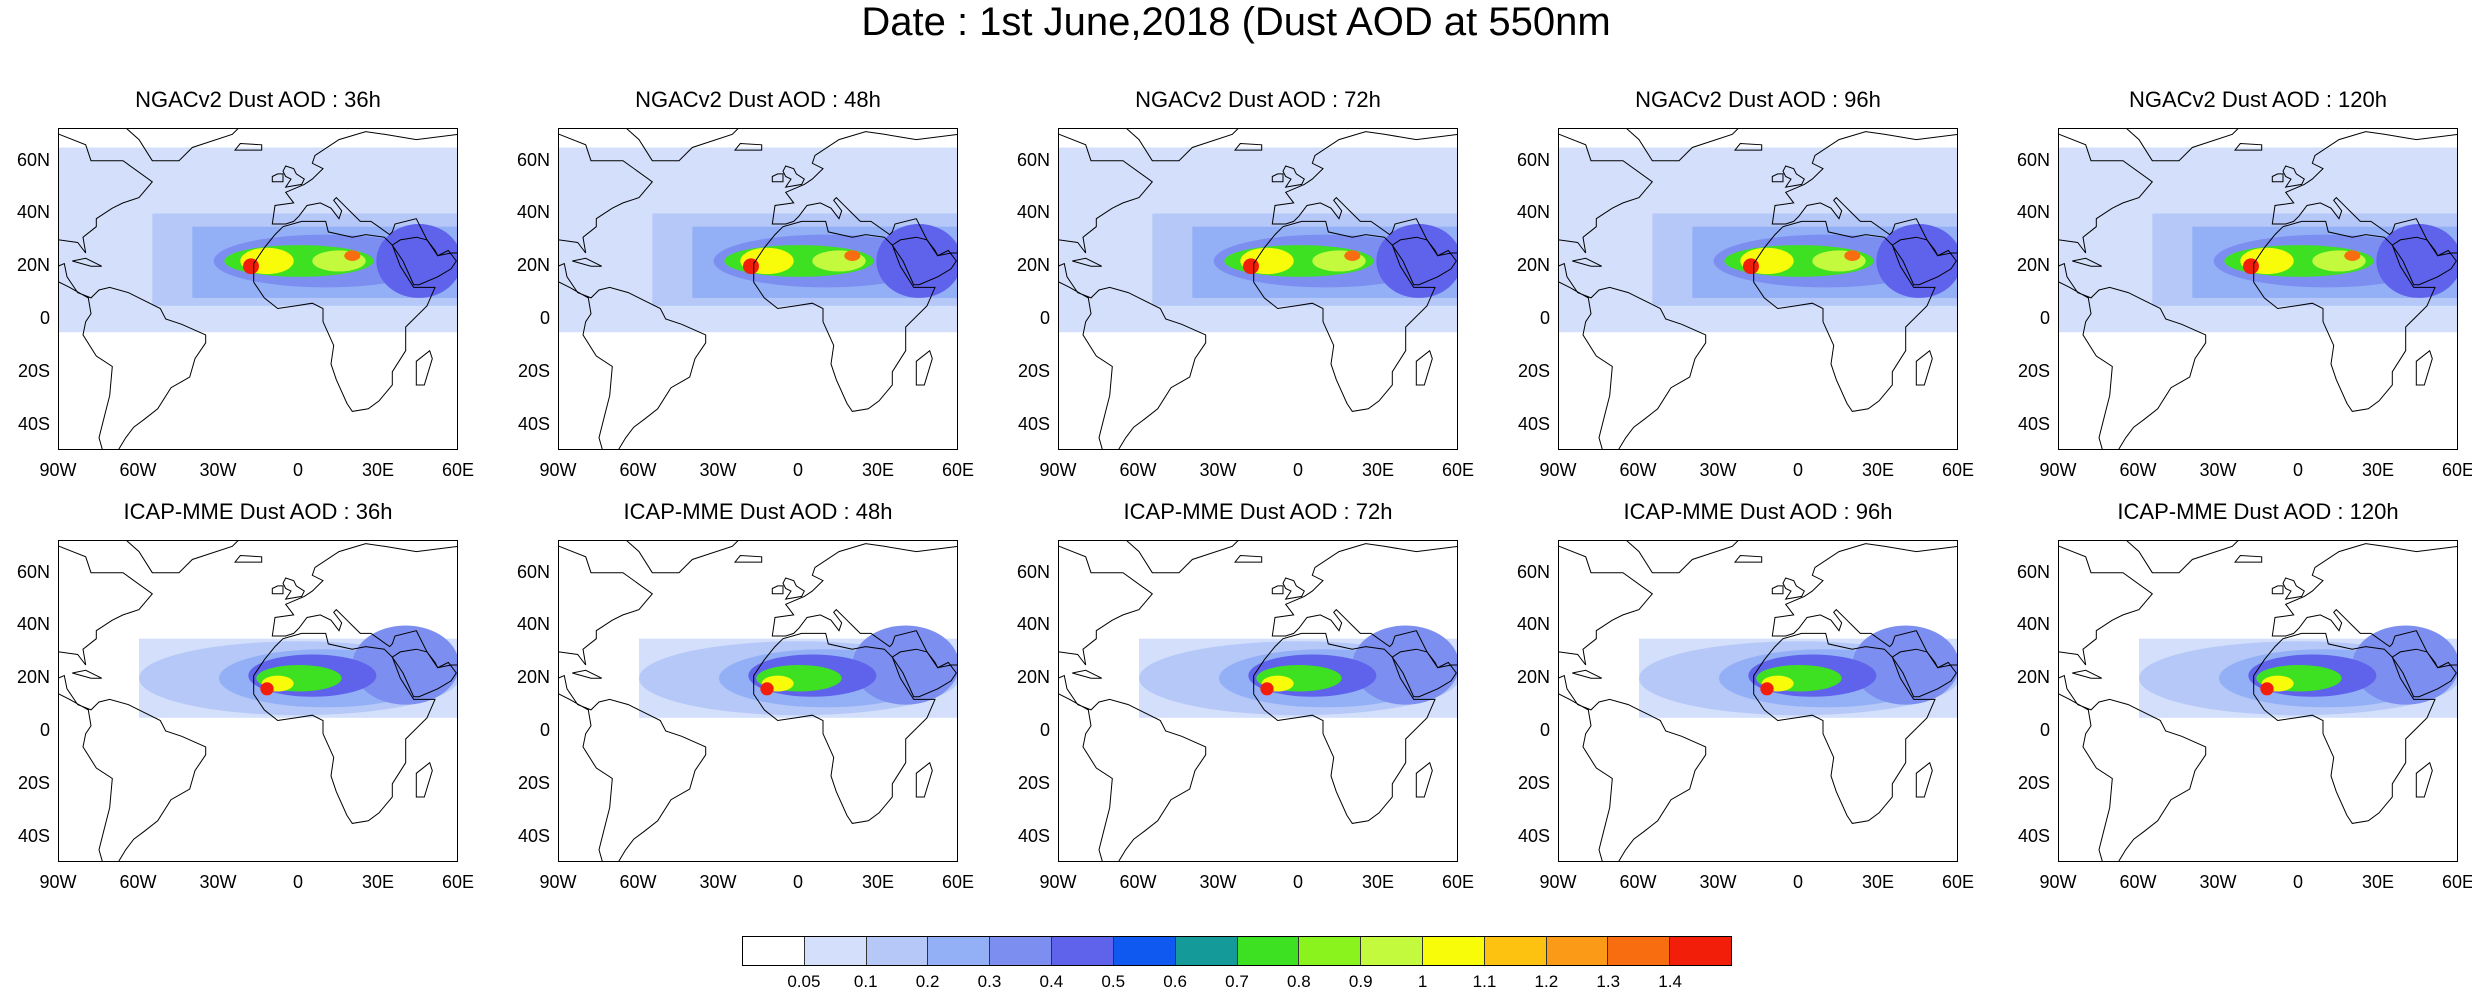 The image size is (2472, 994). What do you see at coordinates (1299, 981) in the screenshot?
I see `colorbar-level-label: 0.8` at bounding box center [1299, 981].